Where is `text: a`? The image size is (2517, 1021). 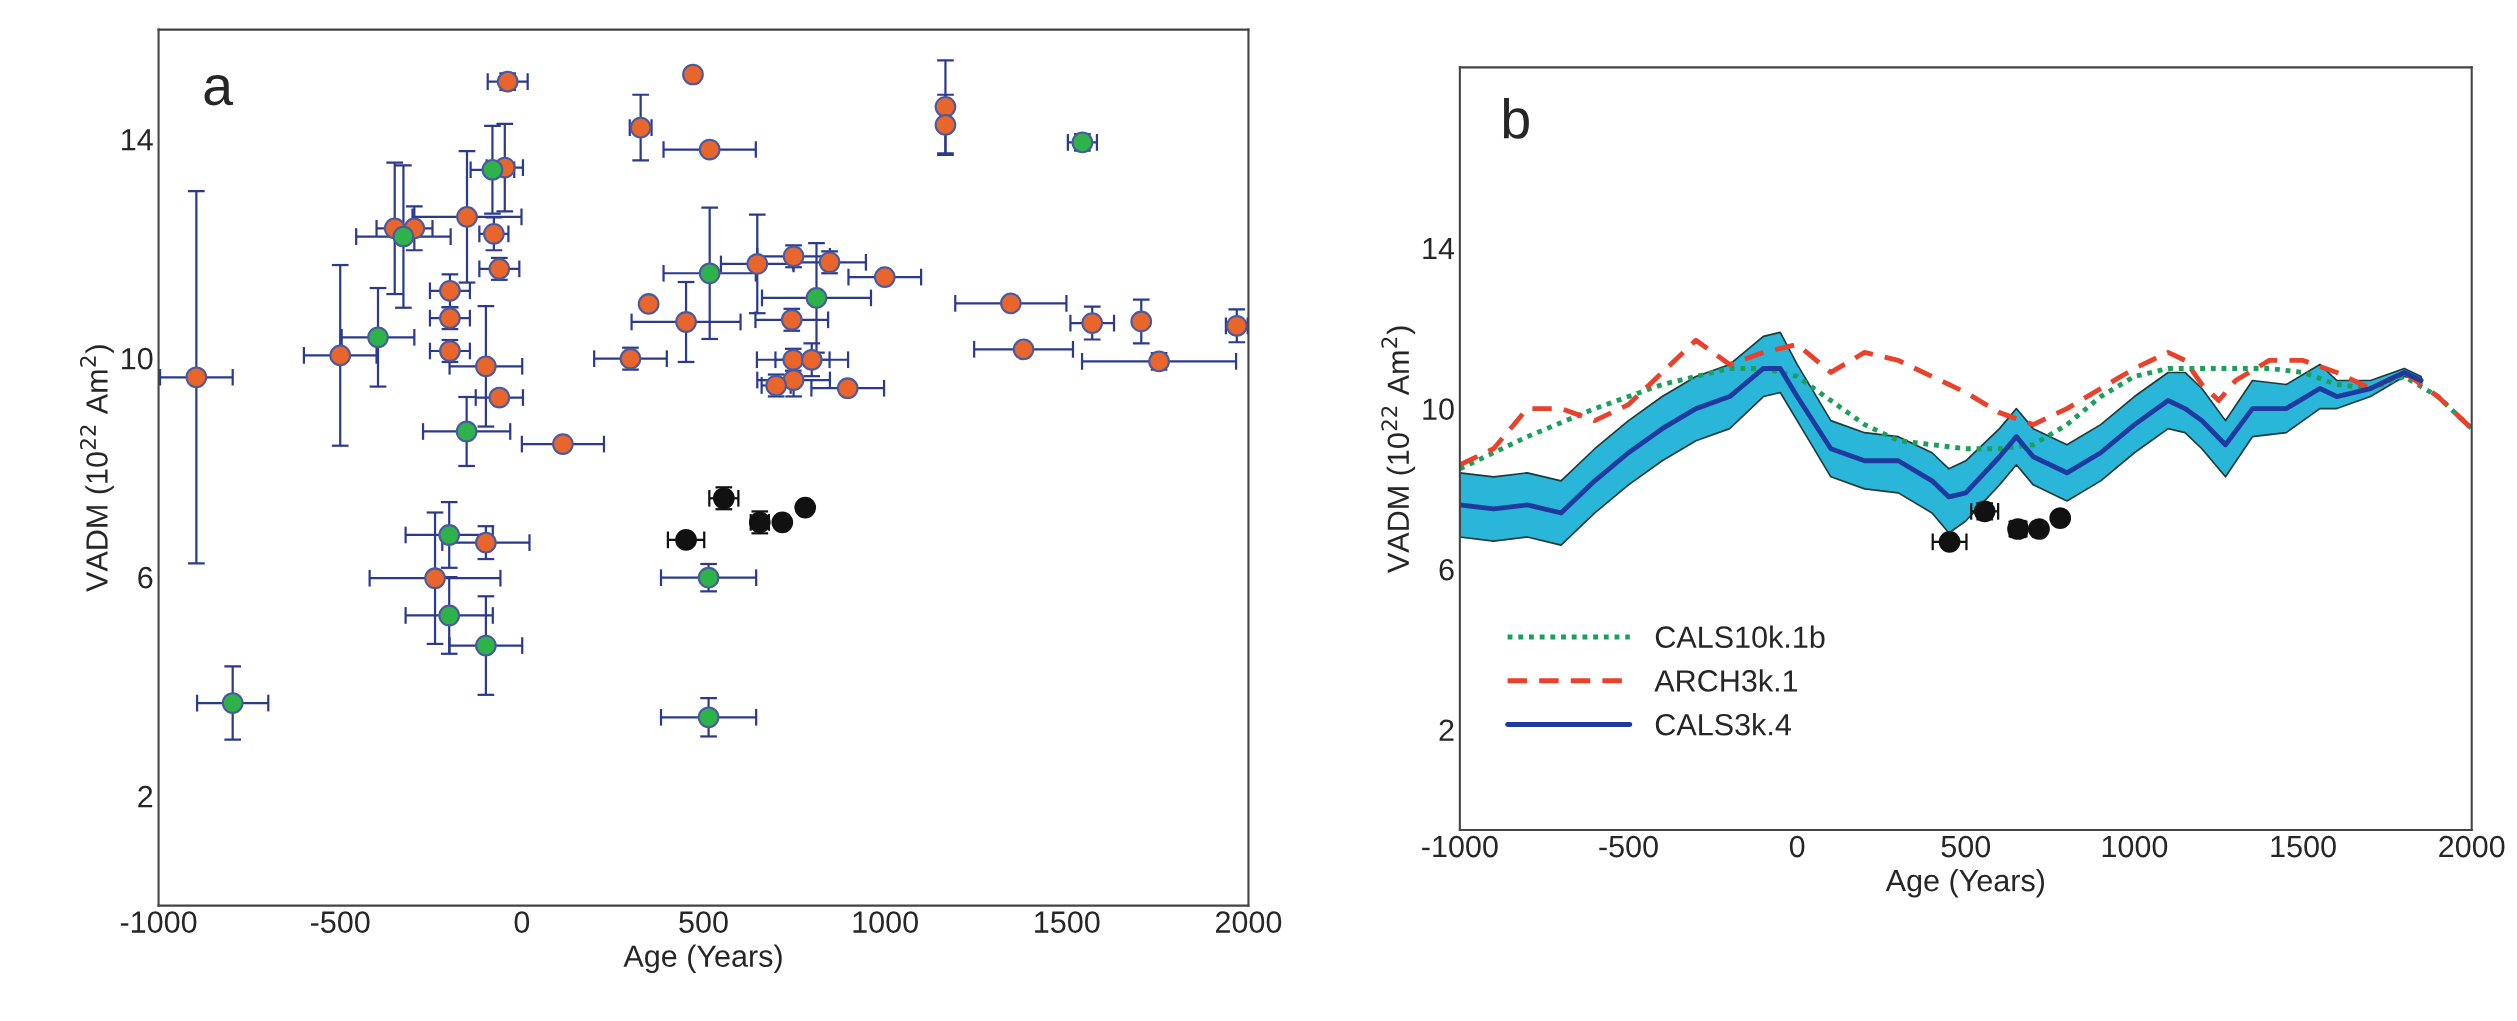 text: a is located at coordinates (219, 90).